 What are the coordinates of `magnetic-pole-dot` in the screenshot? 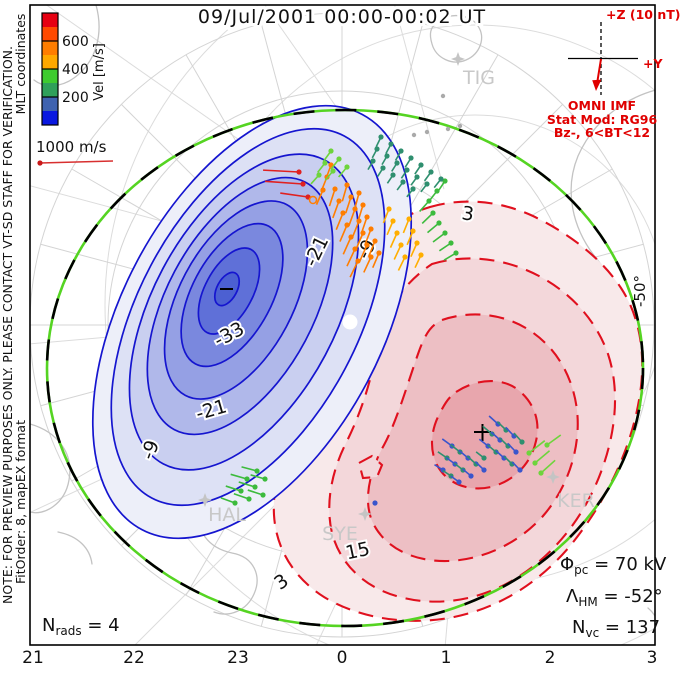 It's located at (350, 322).